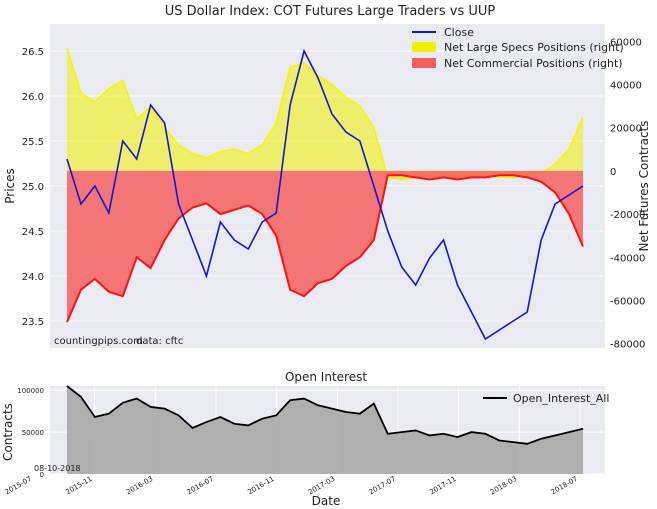 The image size is (657, 509). Describe the element at coordinates (533, 63) in the screenshot. I see `legend-commercial-label: Net Commercial Positions (right)` at that location.